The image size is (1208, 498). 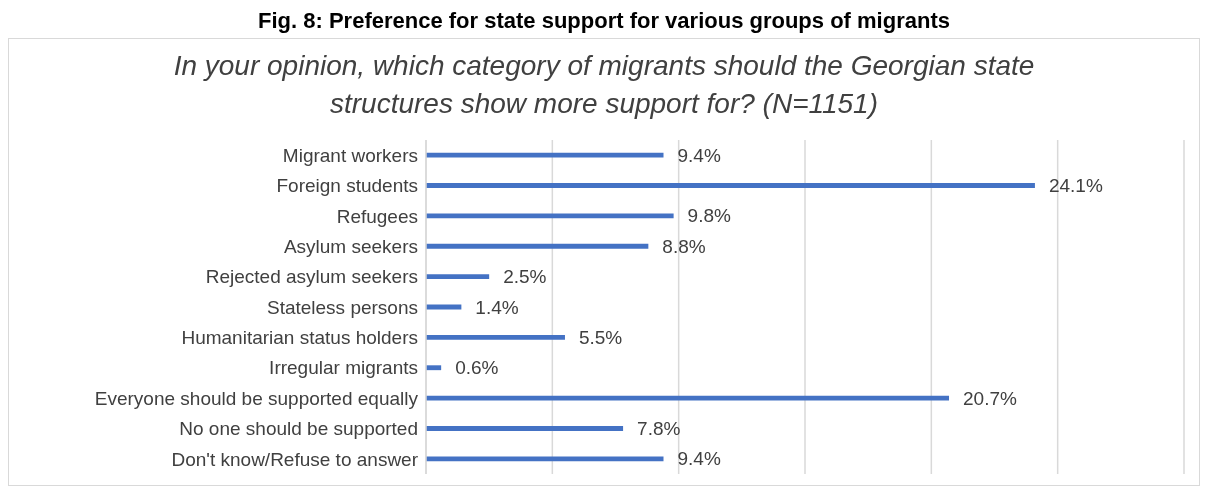 I want to click on y-tick-label: Don't know/Refuse to answer, so click(x=295, y=459).